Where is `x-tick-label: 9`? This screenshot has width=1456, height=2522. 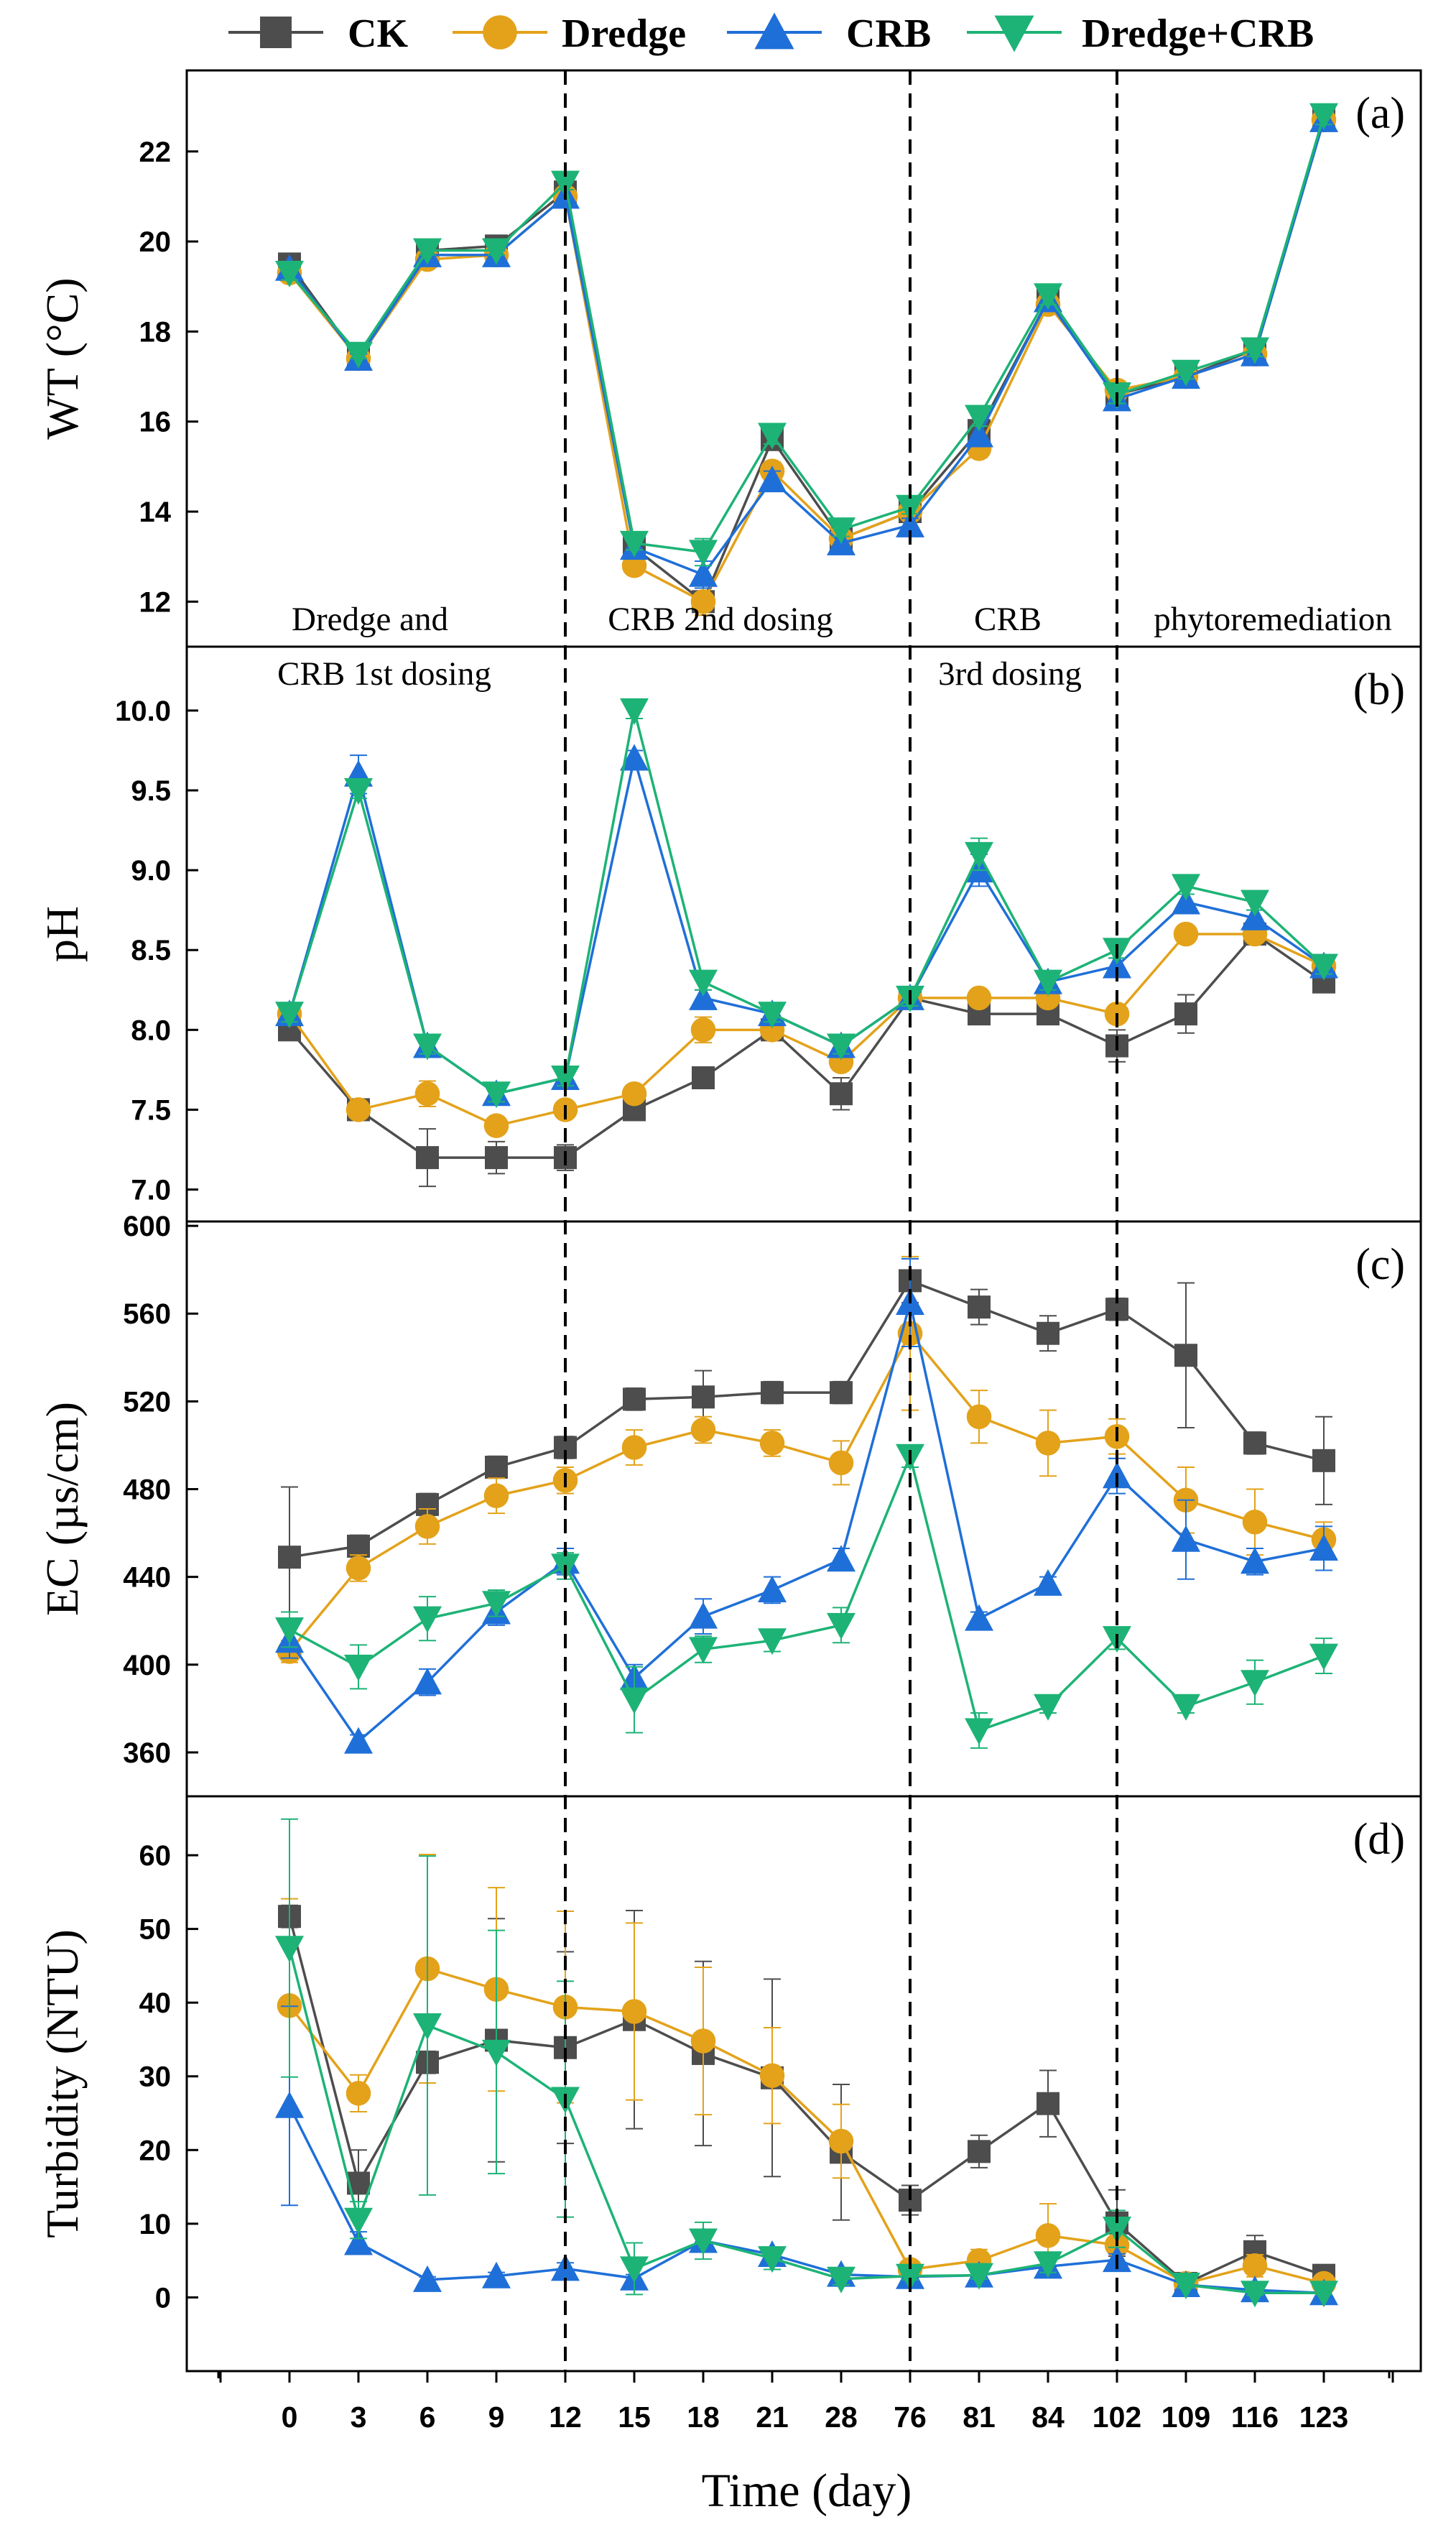 x-tick-label: 9 is located at coordinates (496, 2417).